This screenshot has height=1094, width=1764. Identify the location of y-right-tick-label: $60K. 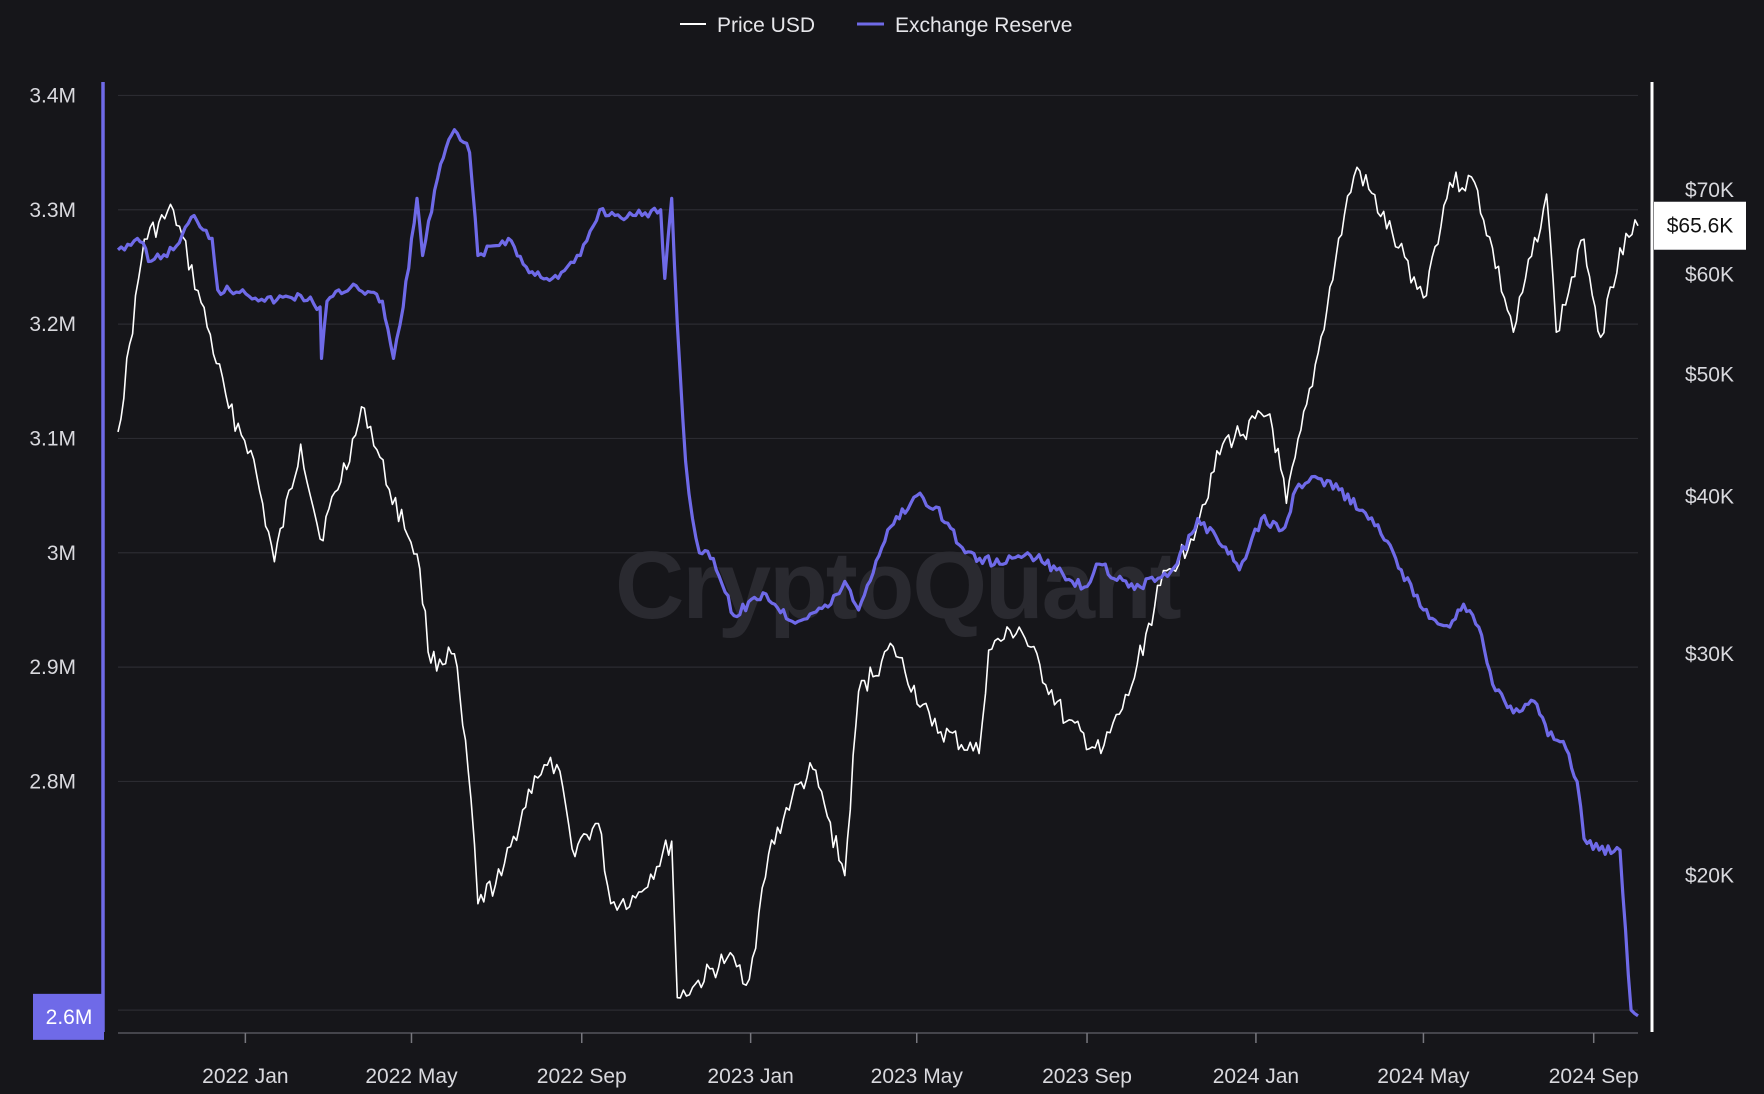
(1709, 275).